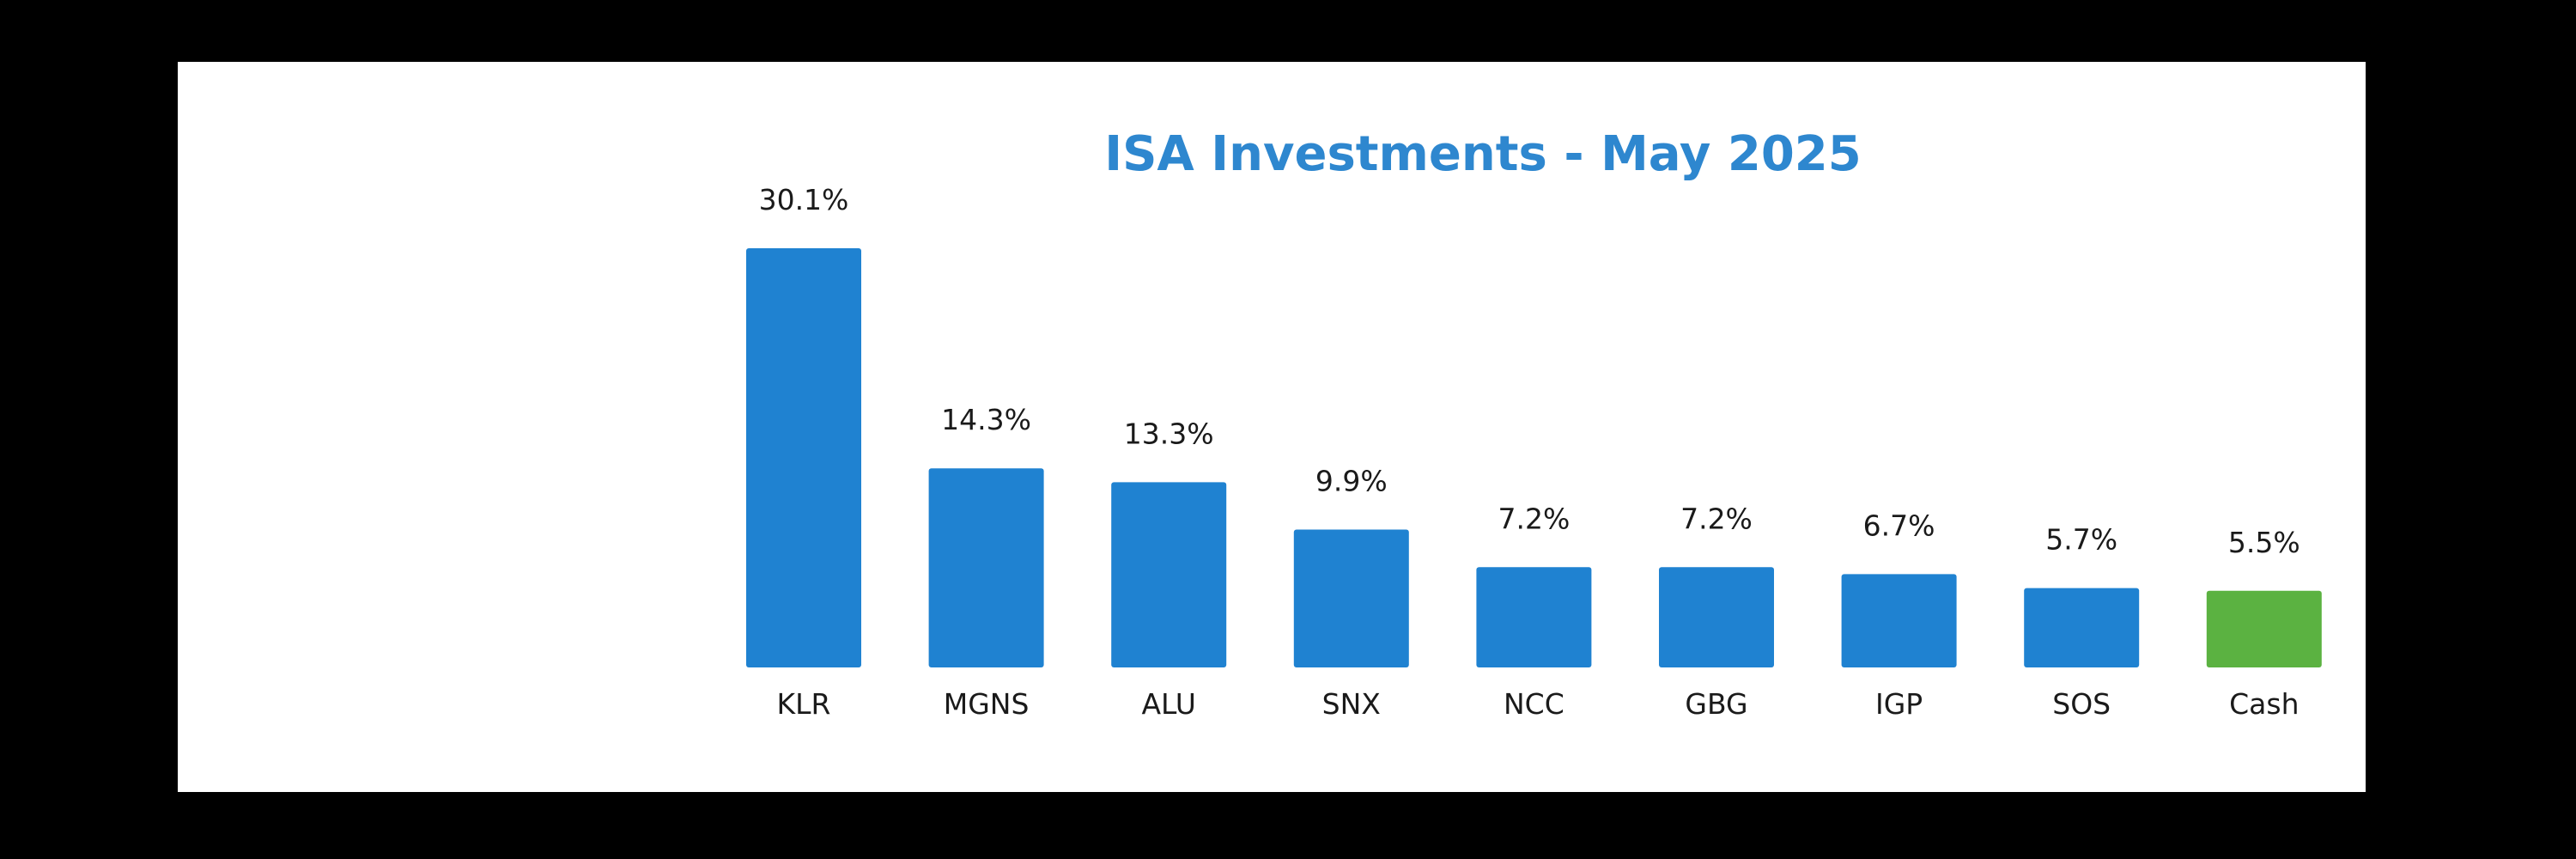  What do you see at coordinates (1899, 704) in the screenshot?
I see `x-tick-label-igp: IGP` at bounding box center [1899, 704].